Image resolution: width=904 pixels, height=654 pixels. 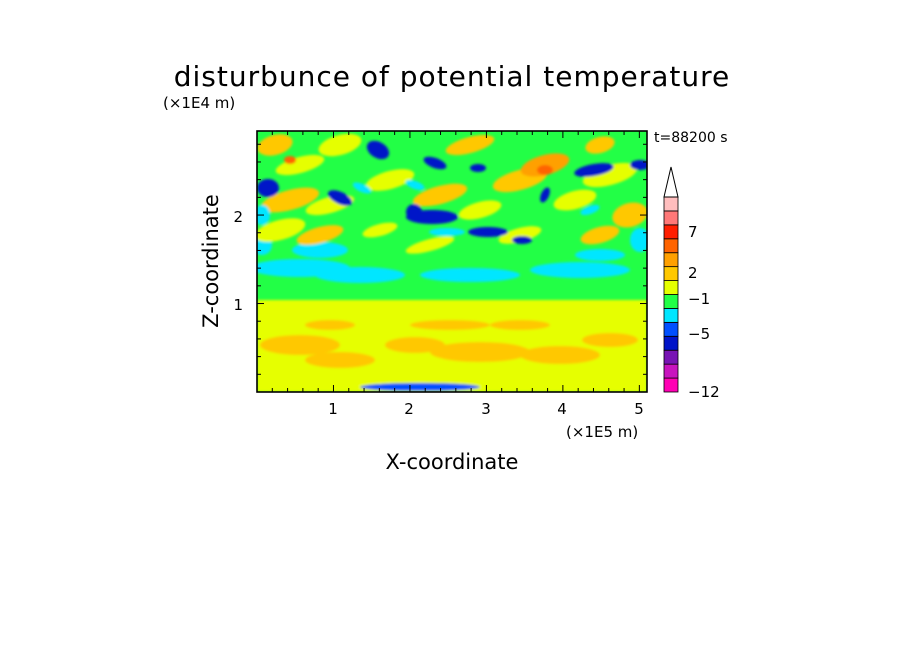 What do you see at coordinates (452, 76) in the screenshot?
I see `chart-title: disturbunce of potential temperature` at bounding box center [452, 76].